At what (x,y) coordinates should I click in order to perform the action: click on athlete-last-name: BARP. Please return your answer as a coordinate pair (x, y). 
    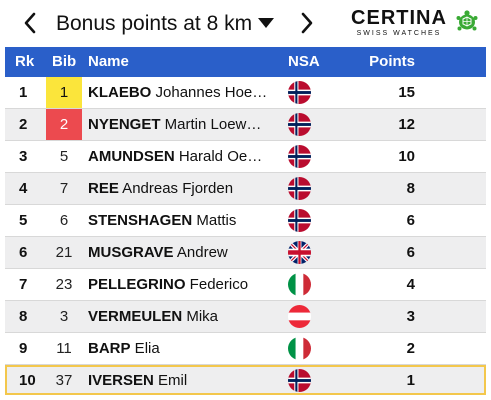
    Looking at the image, I should click on (109, 348).